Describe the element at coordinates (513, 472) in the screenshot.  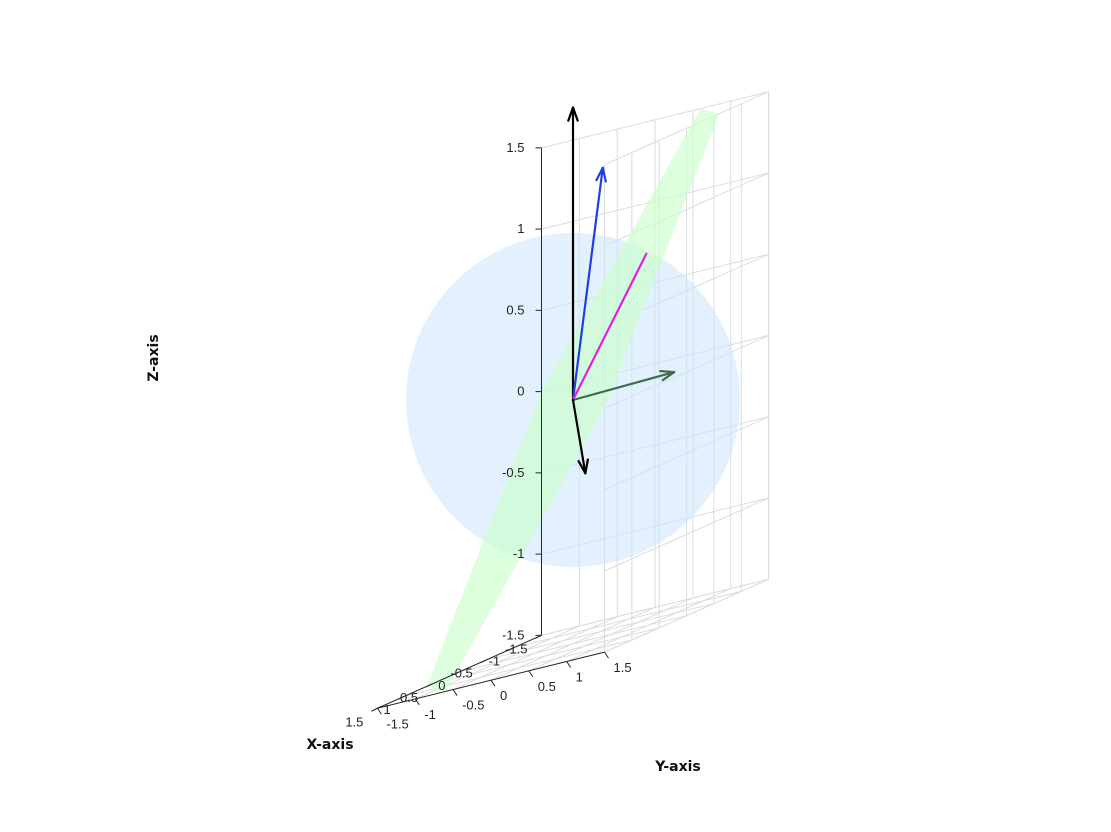
I see `z-tick-label: -0.5` at that location.